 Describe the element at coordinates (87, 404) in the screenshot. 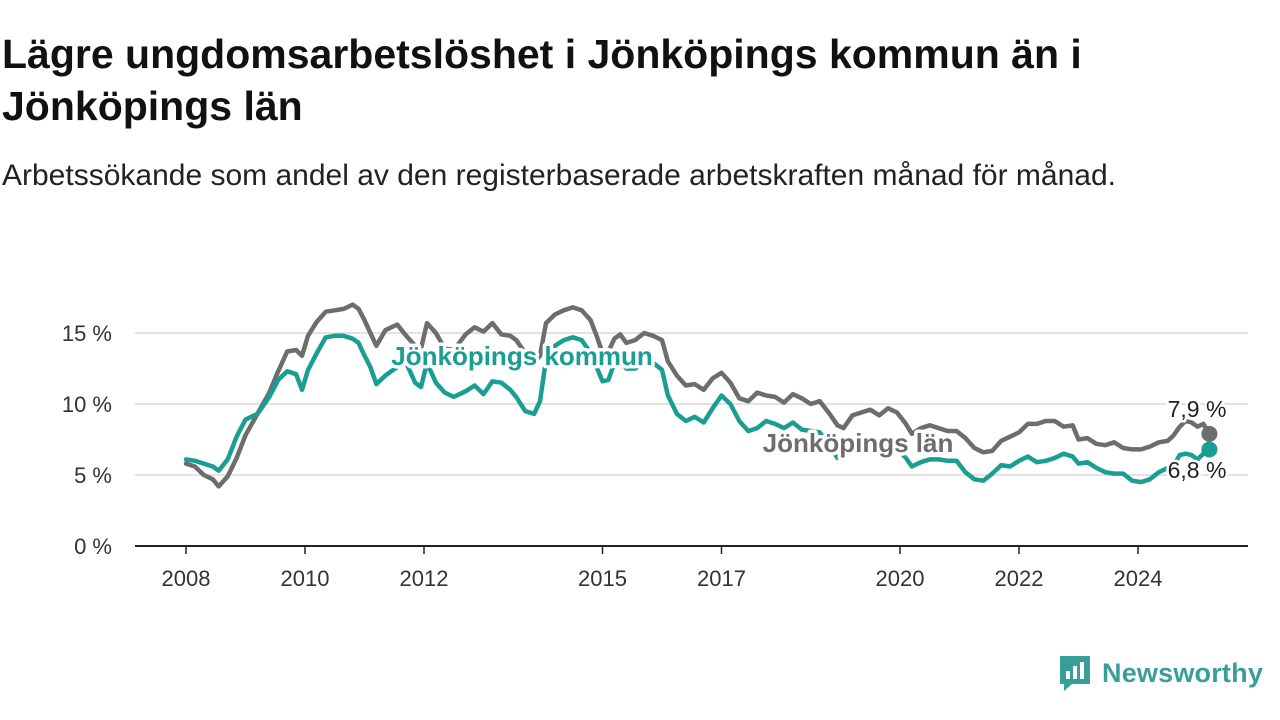

I see `y-tick-label-10: 10 %` at that location.